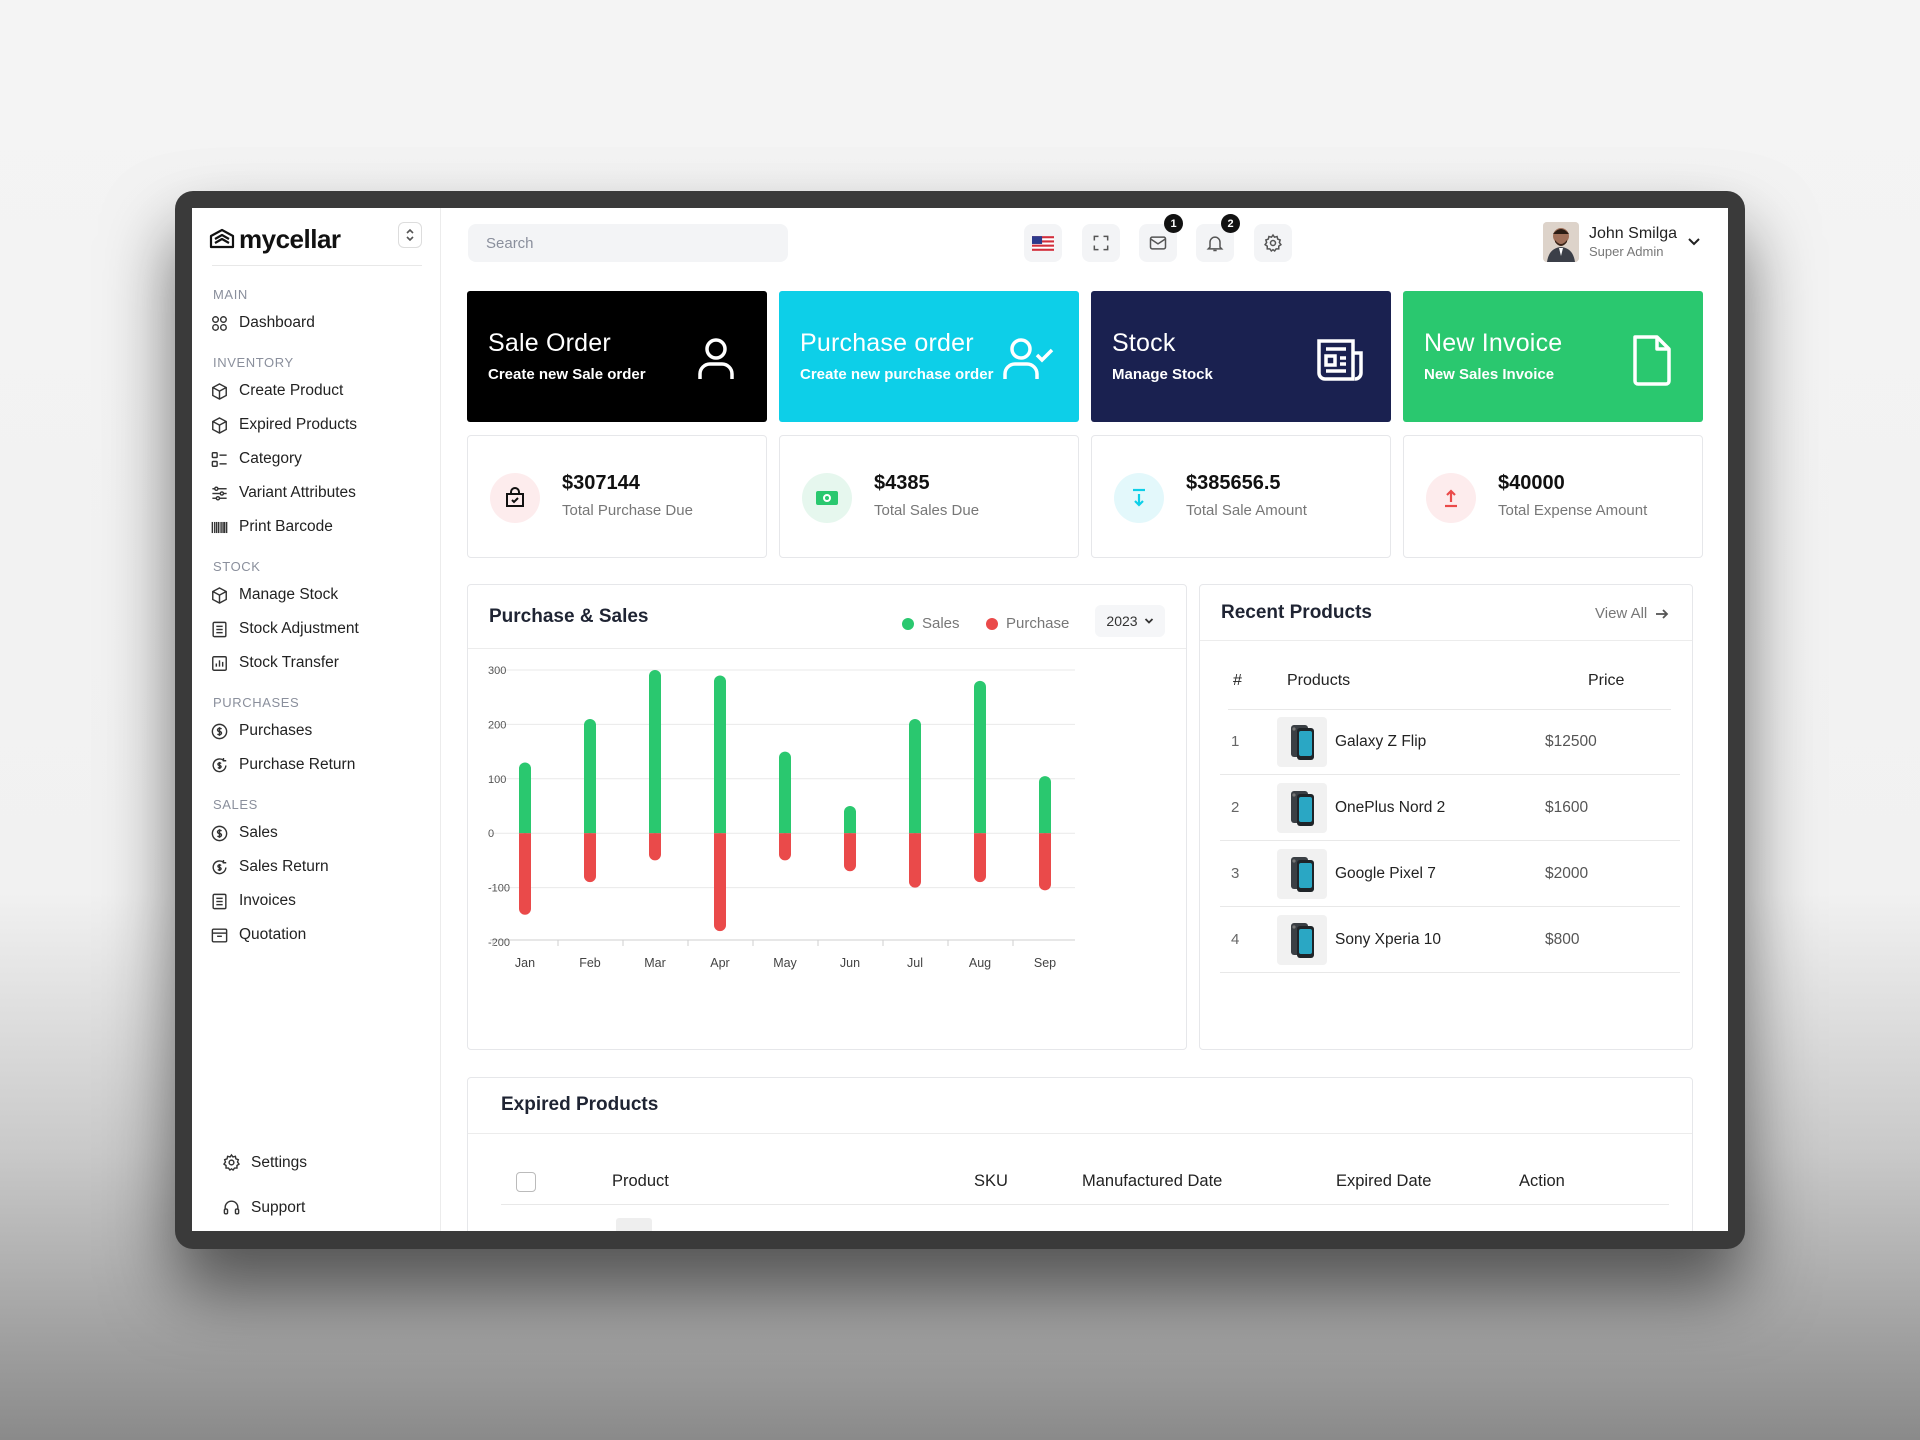 The width and height of the screenshot is (1920, 1440). I want to click on sidebar-item-category: Category, so click(320, 459).